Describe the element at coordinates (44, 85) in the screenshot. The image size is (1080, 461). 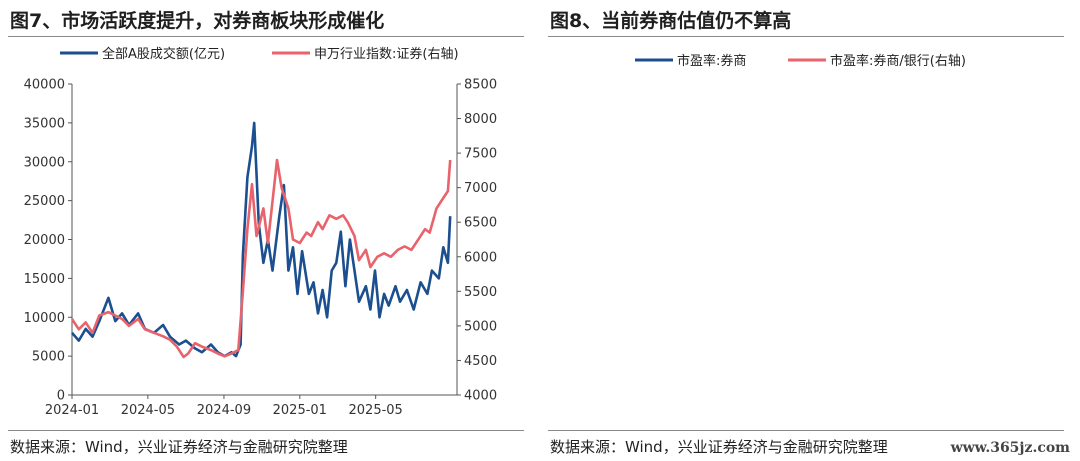
I see `y-left-tick-label: 40000` at that location.